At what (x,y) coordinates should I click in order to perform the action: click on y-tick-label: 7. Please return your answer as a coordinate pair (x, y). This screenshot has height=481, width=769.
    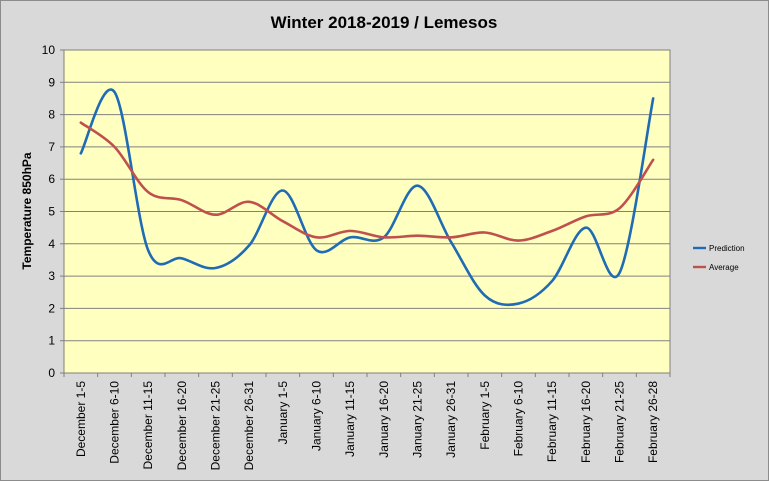
    Looking at the image, I should click on (51, 147).